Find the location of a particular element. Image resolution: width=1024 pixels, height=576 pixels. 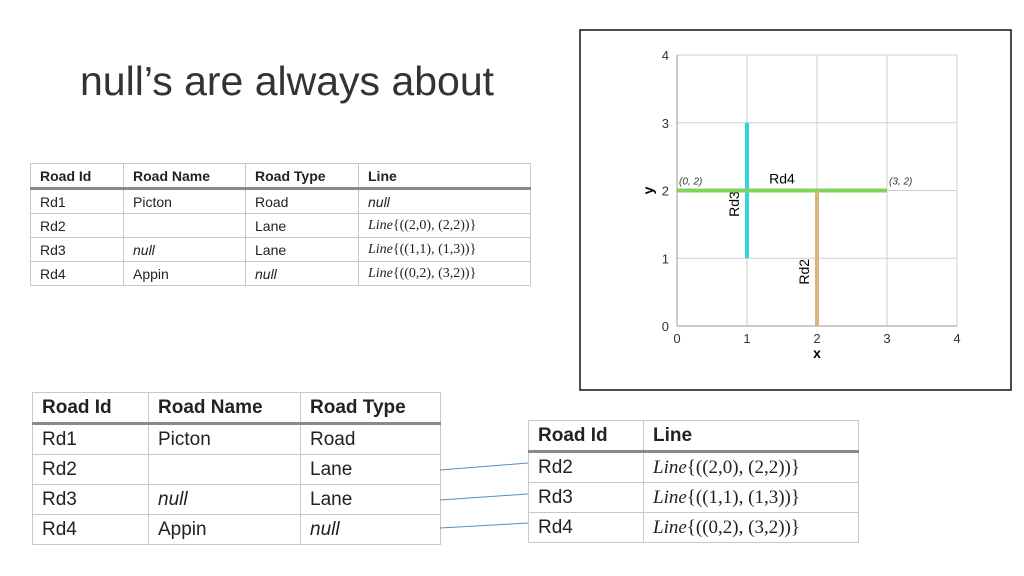

table-row: Rd3 null Lane Line{((1,1), (1,3))} is located at coordinates (280, 249).